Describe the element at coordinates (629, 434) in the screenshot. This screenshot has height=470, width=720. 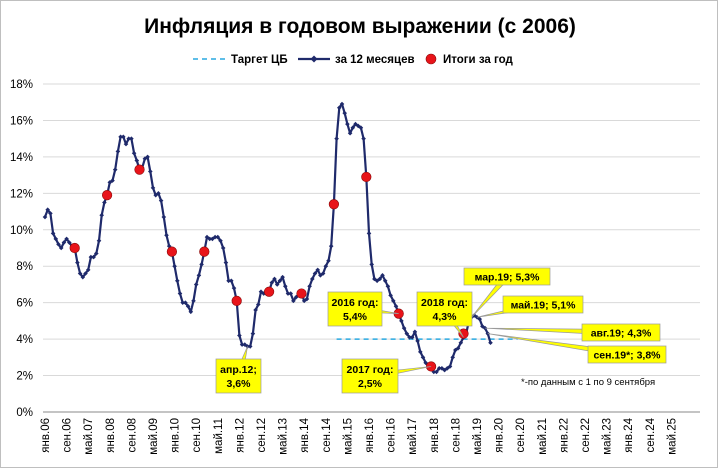
I see `x-tick-label: янв.24` at that location.